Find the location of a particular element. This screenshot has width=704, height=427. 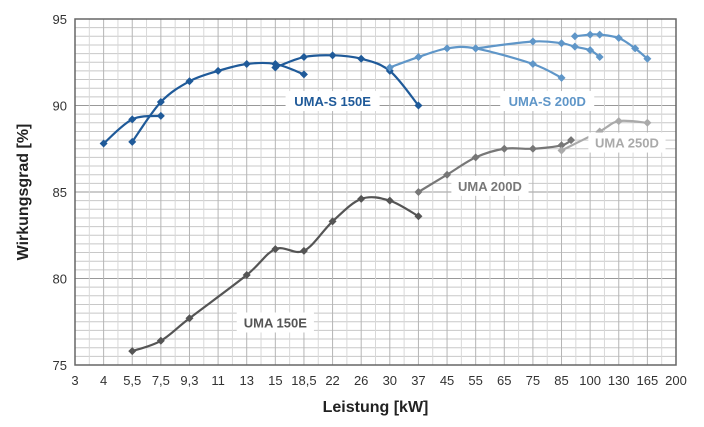

series-label-text: UMA 250D is located at coordinates (627, 143).